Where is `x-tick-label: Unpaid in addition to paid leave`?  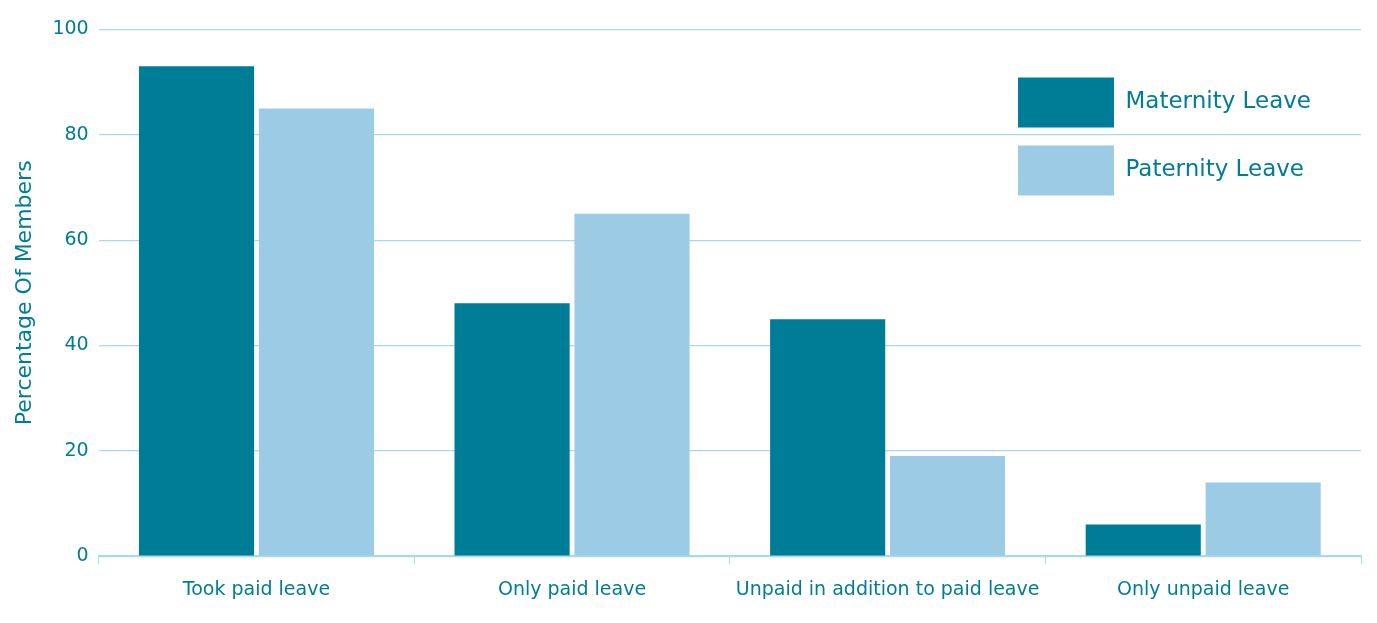
x-tick-label: Unpaid in addition to paid leave is located at coordinates (887, 587).